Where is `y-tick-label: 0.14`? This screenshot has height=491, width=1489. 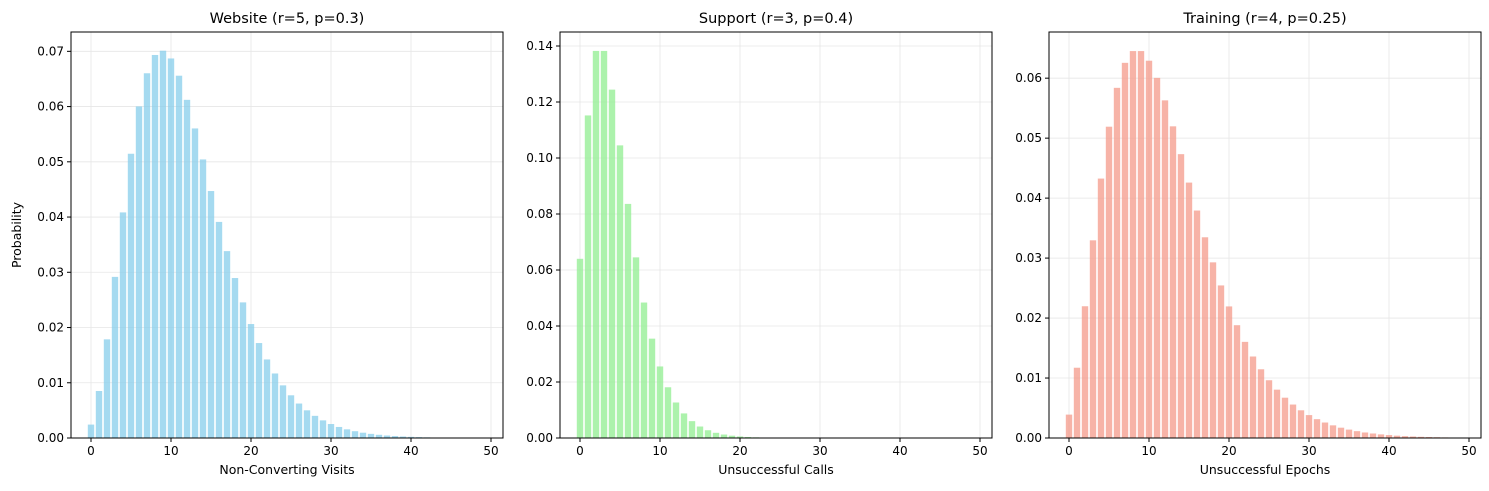
y-tick-label: 0.14 is located at coordinates (539, 46).